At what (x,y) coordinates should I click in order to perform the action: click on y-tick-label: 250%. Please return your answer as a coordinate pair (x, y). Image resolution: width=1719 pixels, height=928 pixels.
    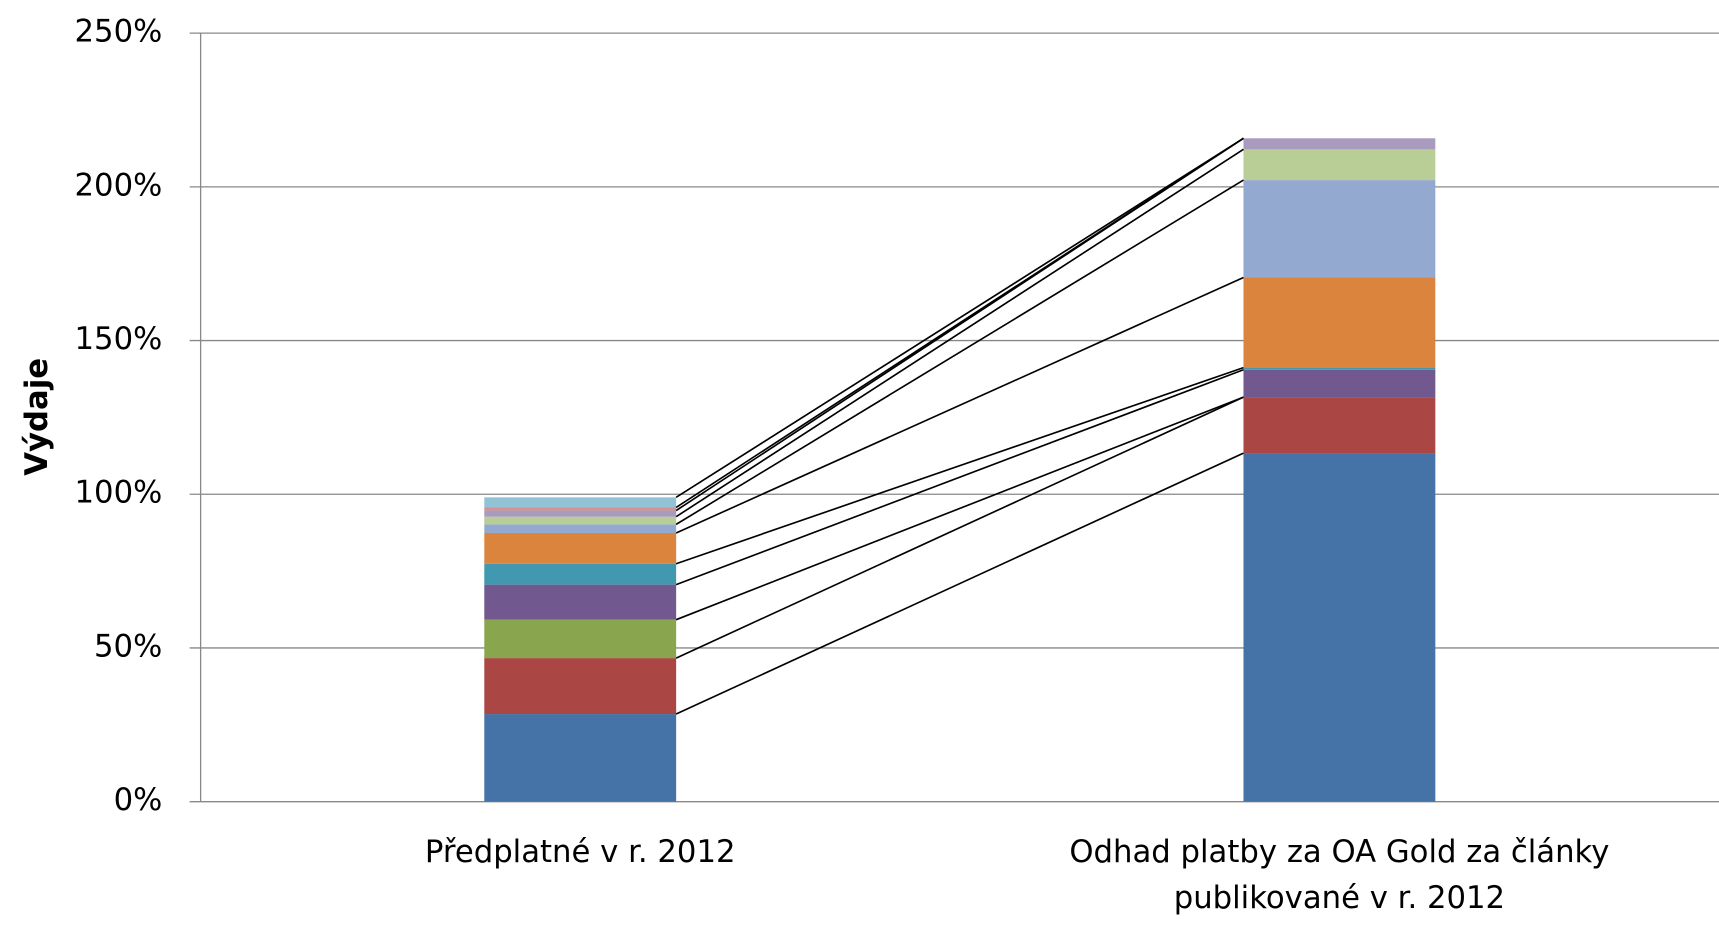
    Looking at the image, I should click on (119, 32).